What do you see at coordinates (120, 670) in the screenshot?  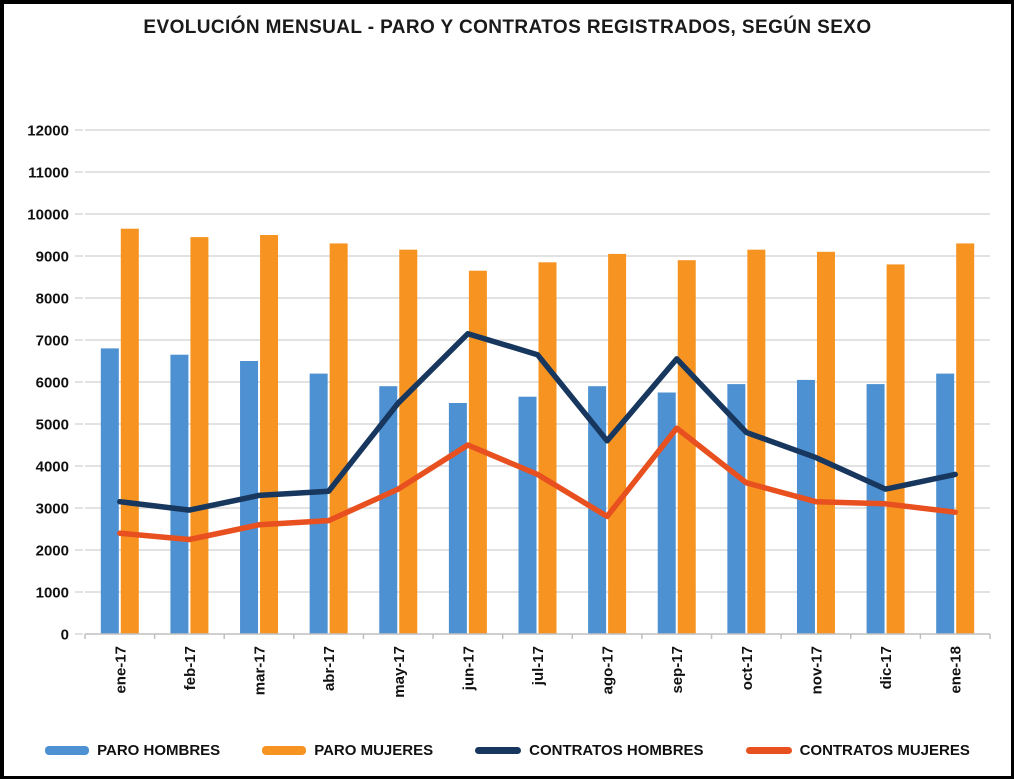 I see `x-axis-label-ene-17: ene-17` at bounding box center [120, 670].